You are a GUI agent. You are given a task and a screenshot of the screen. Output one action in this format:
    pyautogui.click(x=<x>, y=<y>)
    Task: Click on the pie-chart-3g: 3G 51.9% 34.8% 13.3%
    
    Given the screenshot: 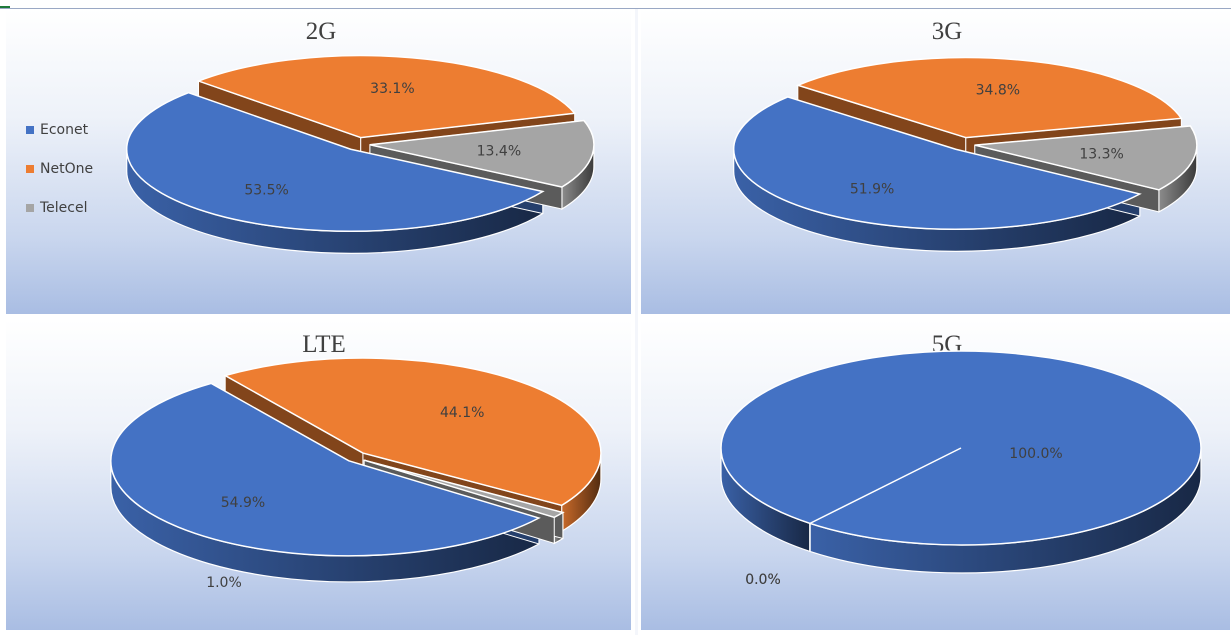 What is the action you would take?
    pyautogui.click(x=965, y=135)
    